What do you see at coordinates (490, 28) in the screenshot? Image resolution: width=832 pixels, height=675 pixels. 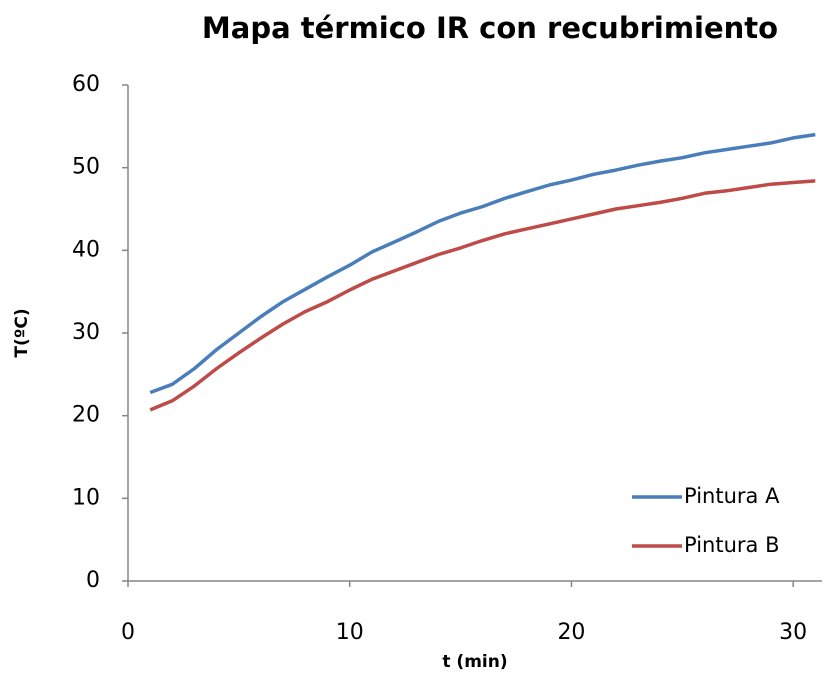 I see `chart-title: Mapa térmico IR con recubrimiento` at bounding box center [490, 28].